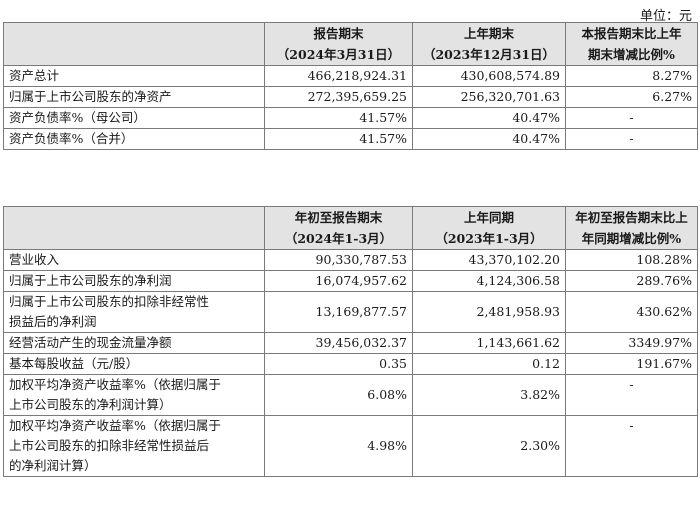 The image size is (700, 507). What do you see at coordinates (631, 44) in the screenshot?
I see `header-change: 本报告期末比上年 期末增减比例%` at bounding box center [631, 44].